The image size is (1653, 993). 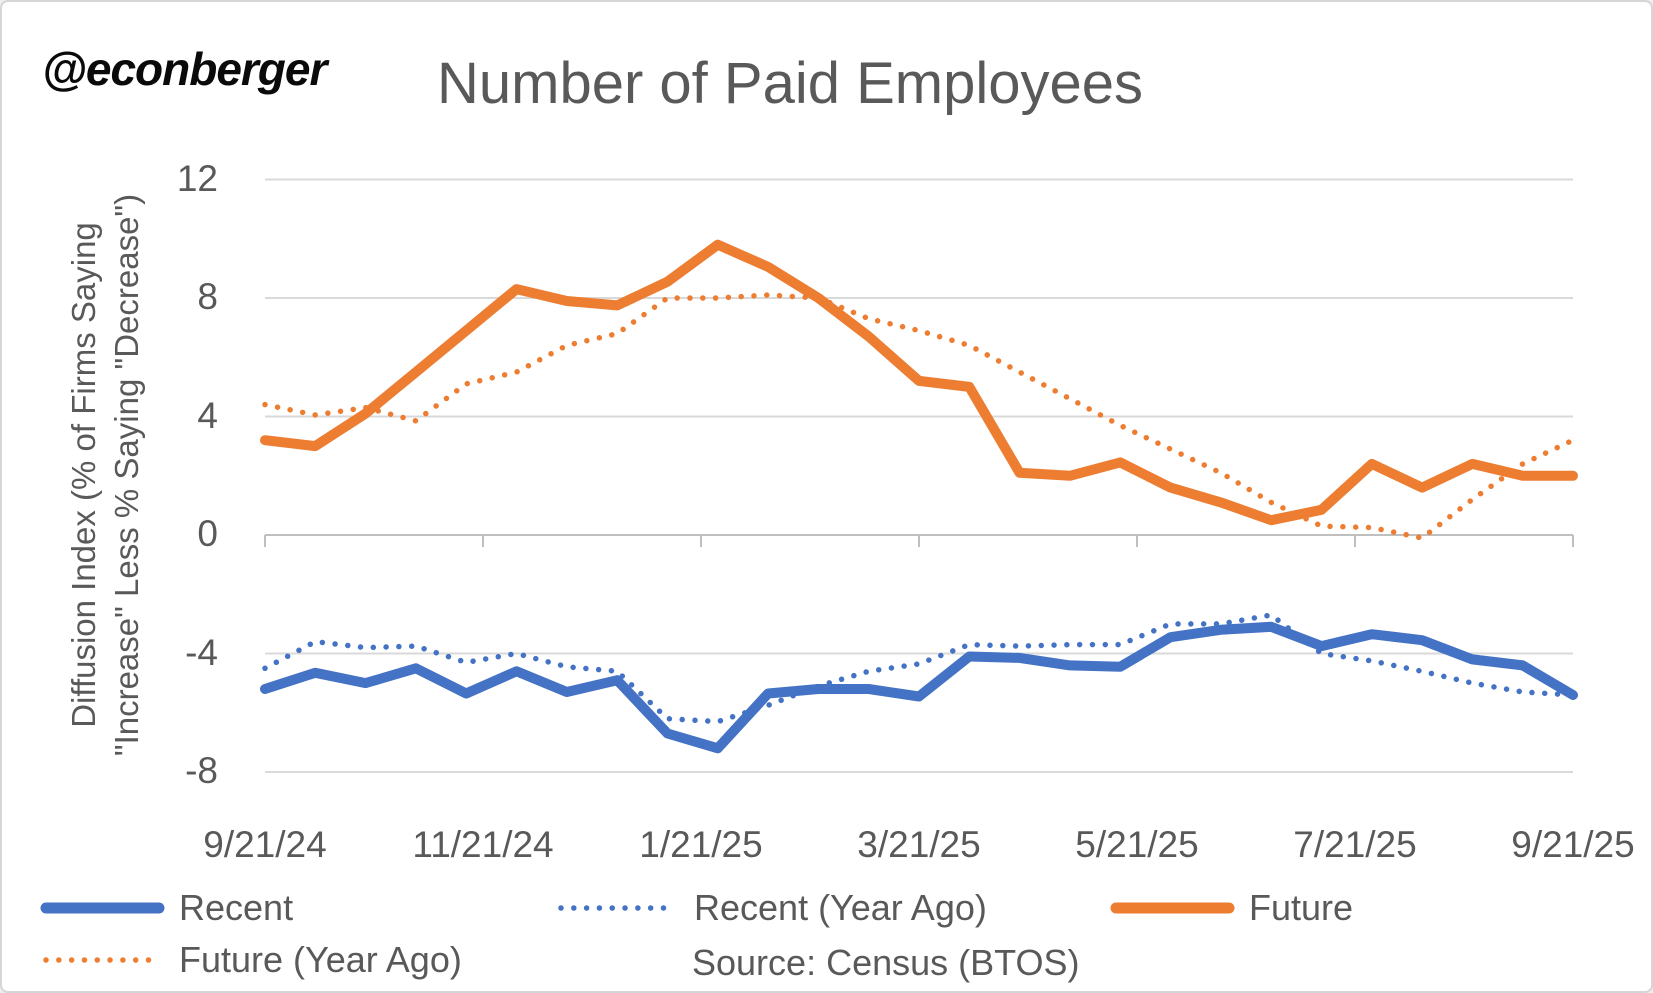 I want to click on legend-label-recent-year-ago: Recent (Year Ago), so click(x=840, y=907).